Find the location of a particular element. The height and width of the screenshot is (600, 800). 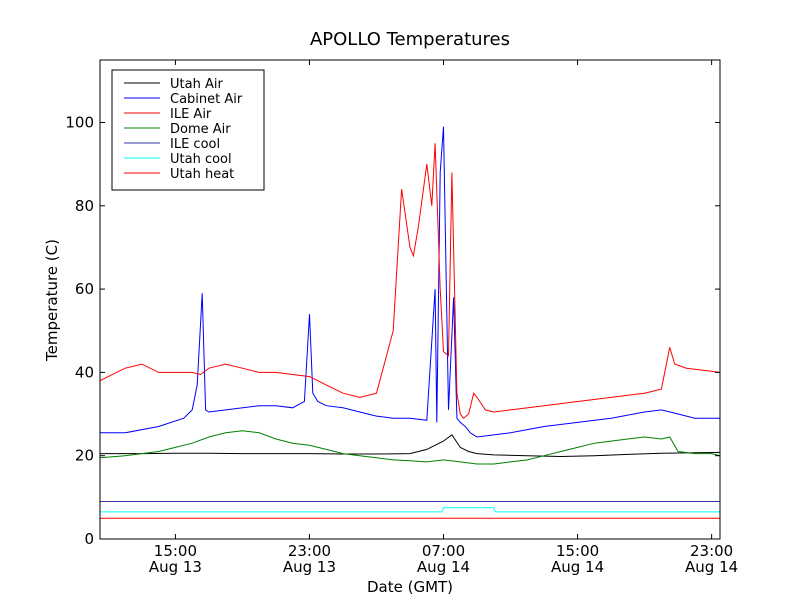

y-tick-label: 20 is located at coordinates (84, 456).